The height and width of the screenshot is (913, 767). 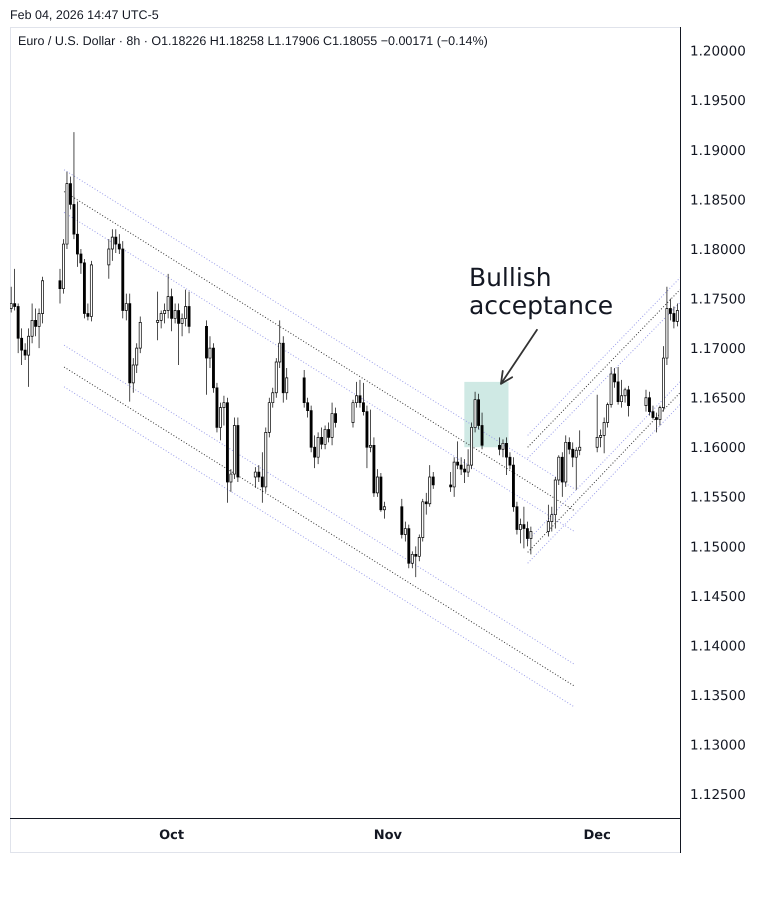 I want to click on text: Feb 04, 2026 14:47 UTC-5, so click(x=84, y=15).